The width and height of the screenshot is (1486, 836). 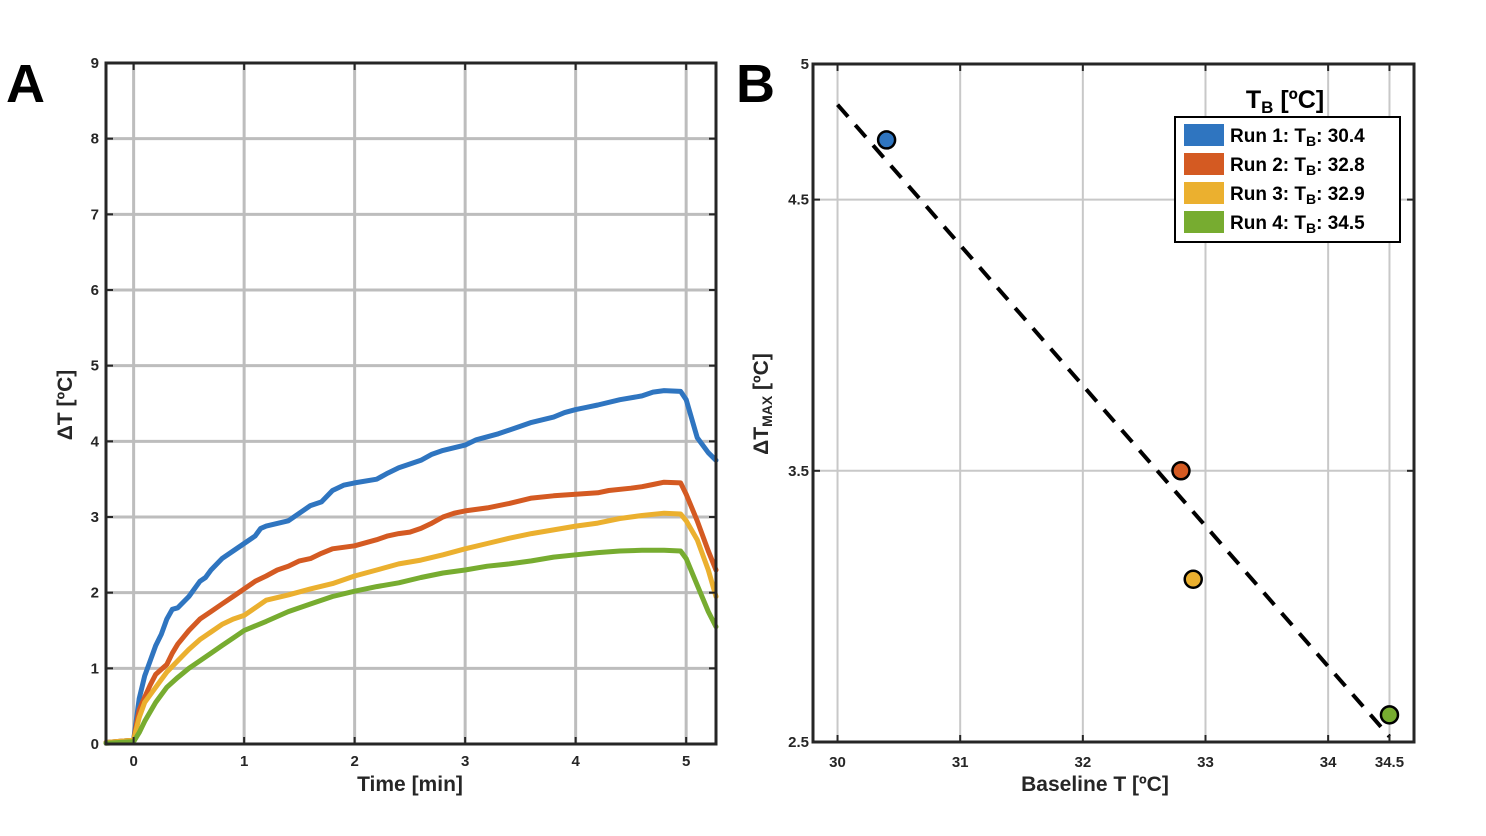 I want to click on legend-entry-run-2: Run 2: TB: 32.8, so click(x=1297, y=166).